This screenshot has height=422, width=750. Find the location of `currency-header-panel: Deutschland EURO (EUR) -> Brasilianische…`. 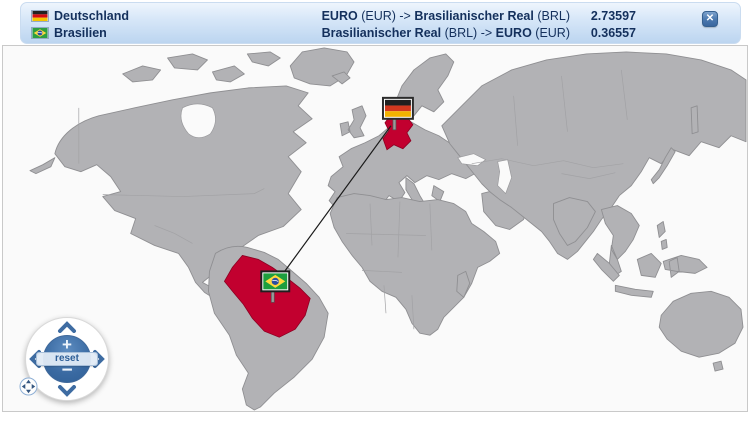

currency-header-panel: Deutschland EURO (EUR) -> Brasilianische… is located at coordinates (380, 23).